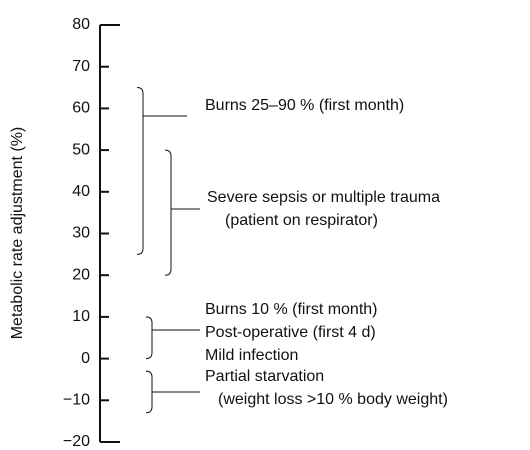 Image resolution: width=530 pixels, height=450 pixels. Describe the element at coordinates (81, 233) in the screenshot. I see `y-tick-label: 30` at that location.